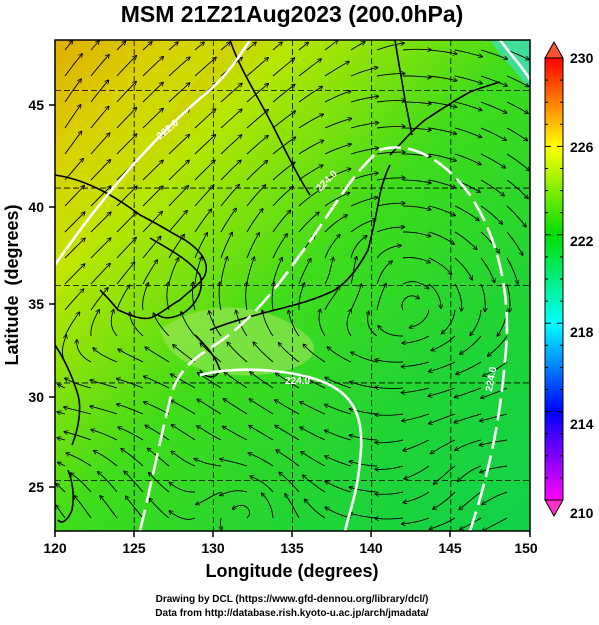 The height and width of the screenshot is (625, 599). What do you see at coordinates (36, 487) in the screenshot?
I see `y-tick-label: 25` at bounding box center [36, 487].